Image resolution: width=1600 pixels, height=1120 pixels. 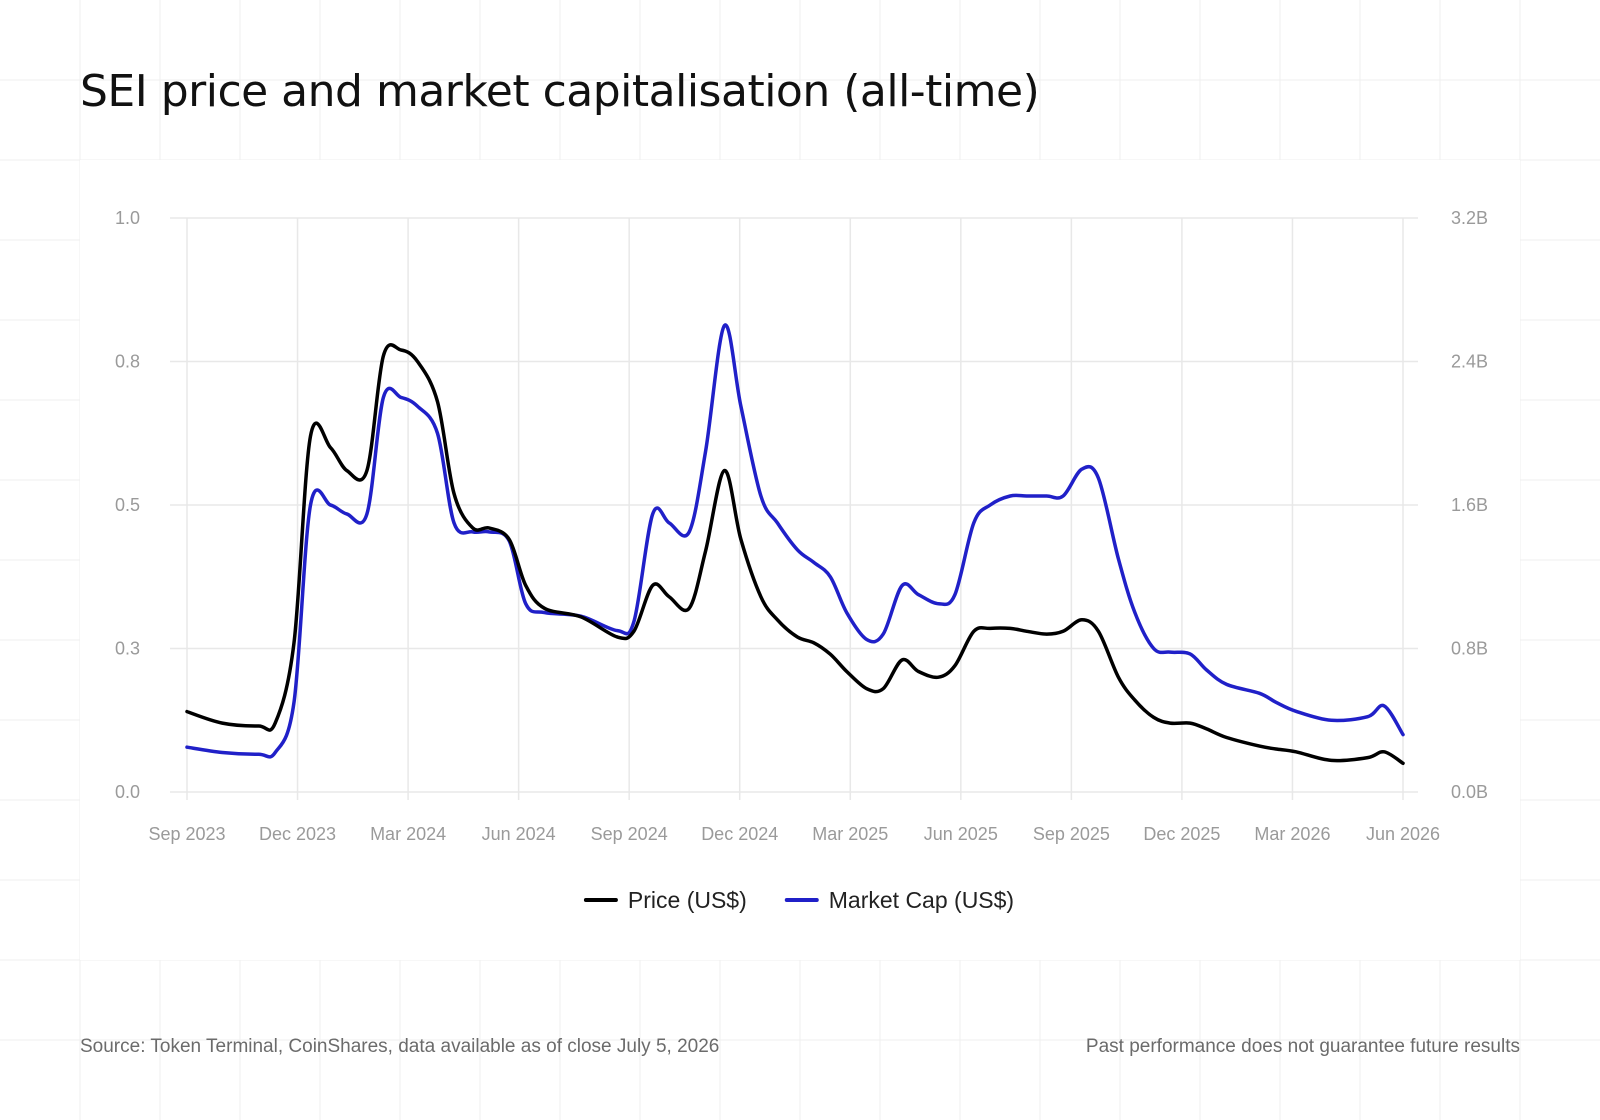 I want to click on y-right-tick-label: 0.0B, so click(x=1469, y=792).